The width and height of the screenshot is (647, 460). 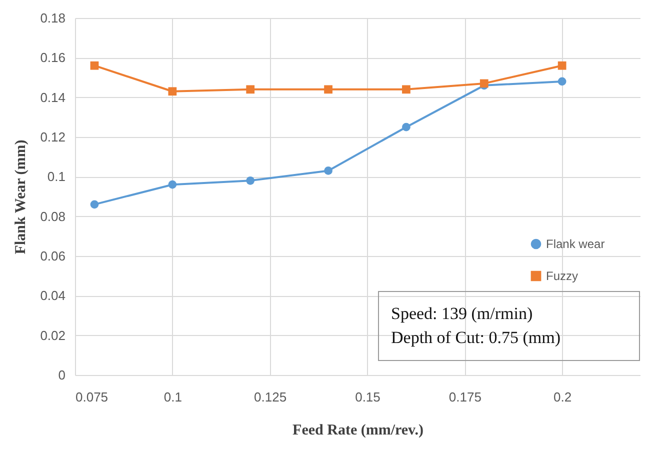 I want to click on x-axis-title: Feed Rate (mm/rev.), so click(x=358, y=430).